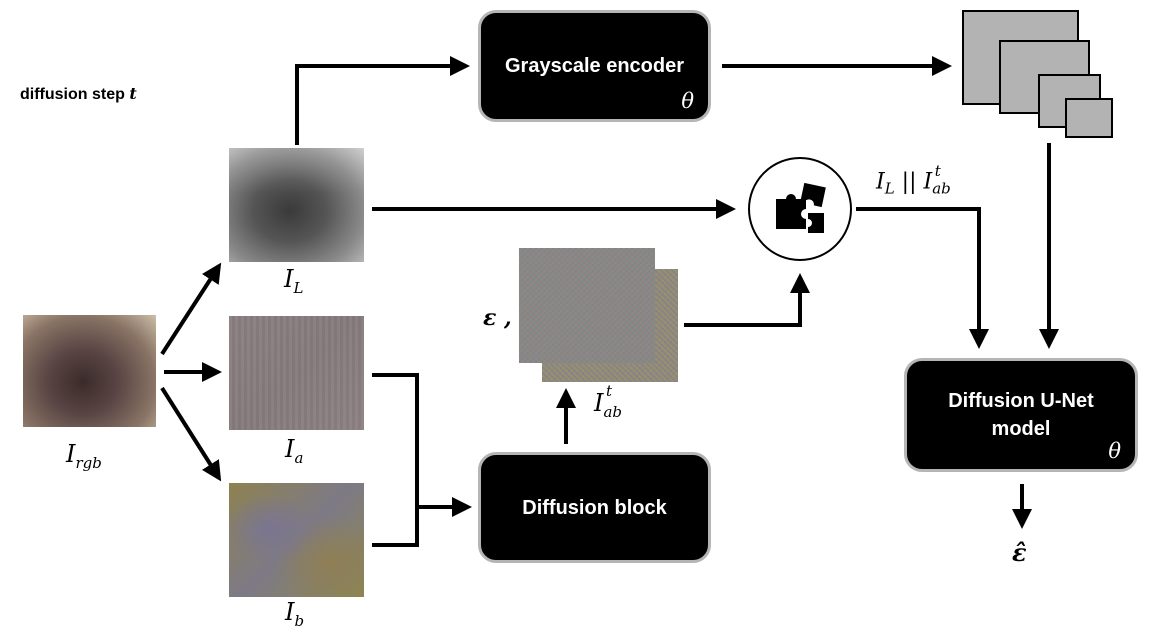 This screenshot has width=1161, height=633. Describe the element at coordinates (295, 614) in the screenshot. I see `label-i-b: Ib` at that location.